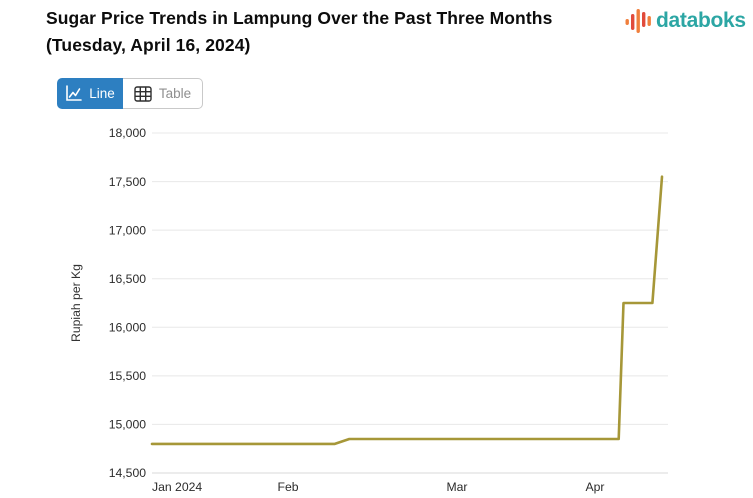 Image resolution: width=753 pixels, height=498 pixels. What do you see at coordinates (127, 279) in the screenshot?
I see `y-tick-label: 16,500` at bounding box center [127, 279].